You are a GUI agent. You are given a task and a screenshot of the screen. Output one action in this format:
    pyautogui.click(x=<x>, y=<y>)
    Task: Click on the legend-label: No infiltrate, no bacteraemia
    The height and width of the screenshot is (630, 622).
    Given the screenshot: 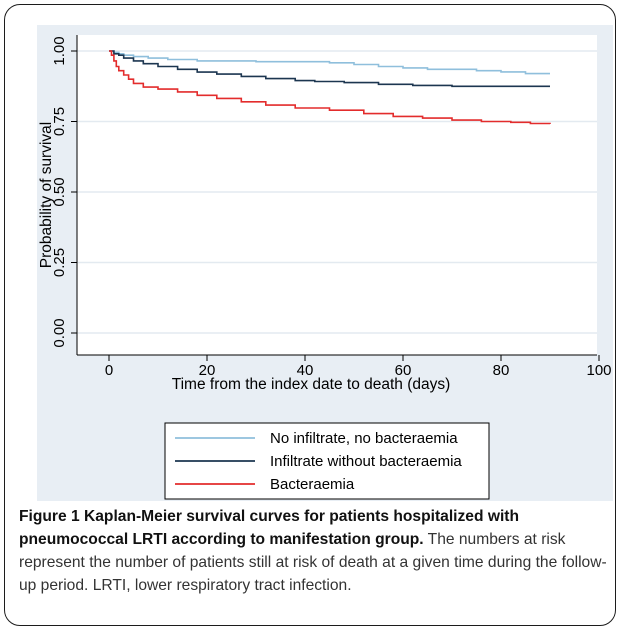 What is the action you would take?
    pyautogui.click(x=364, y=438)
    